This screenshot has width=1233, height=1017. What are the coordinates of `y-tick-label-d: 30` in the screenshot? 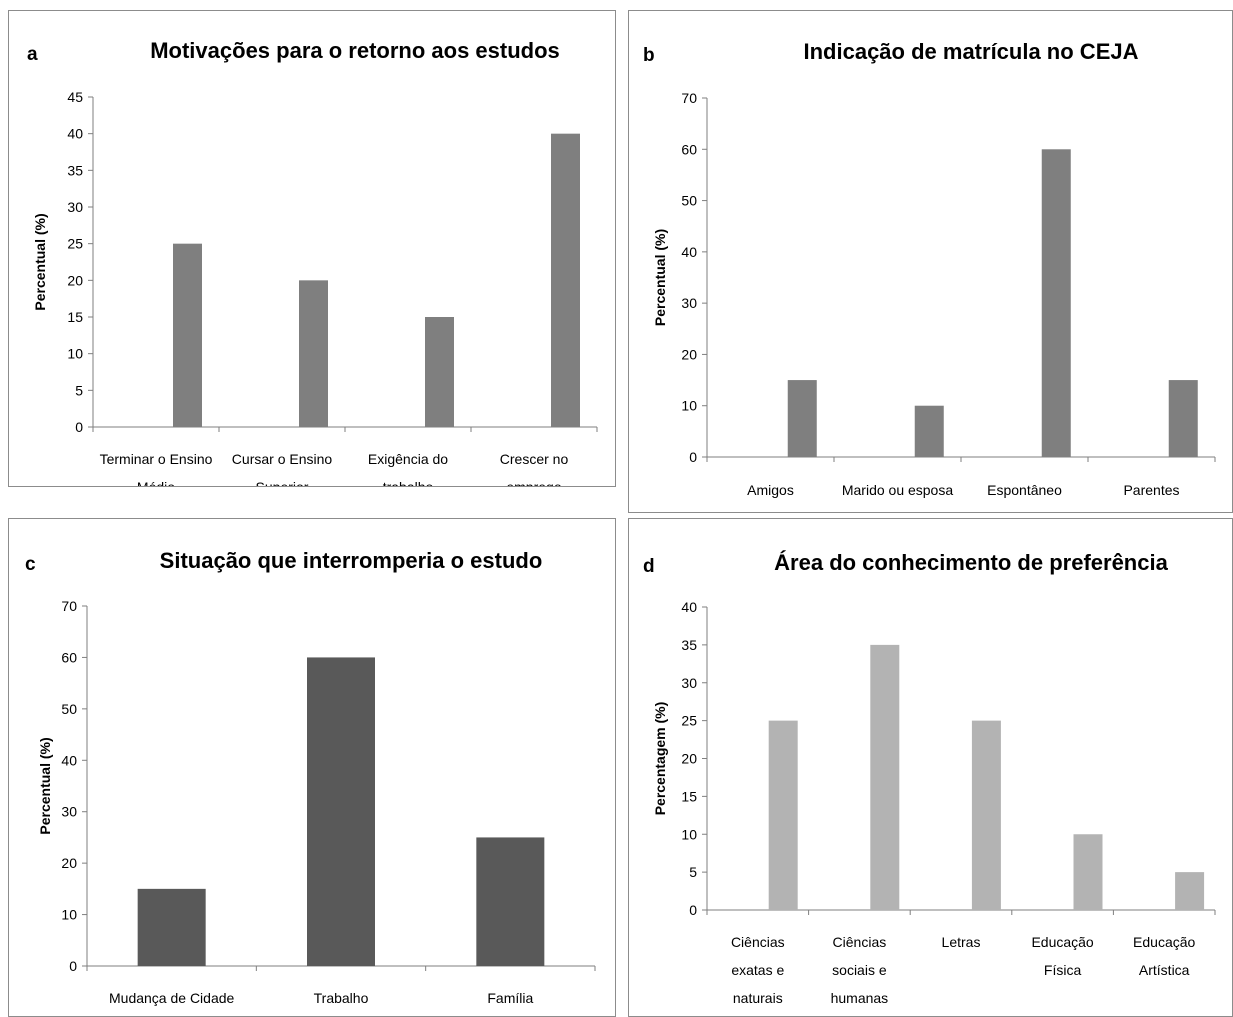 It's located at (689, 683).